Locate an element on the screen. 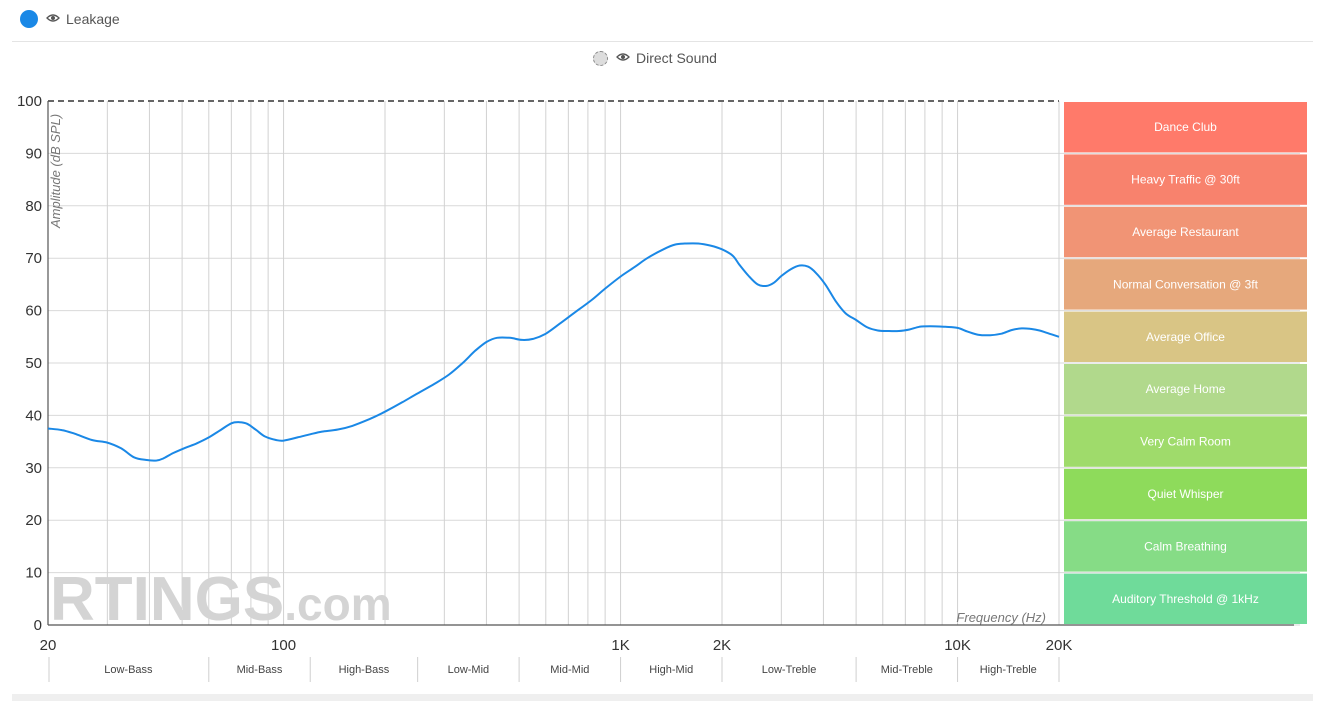  noise-zone-label: Normal Conversation @ 3ft is located at coordinates (1186, 284).